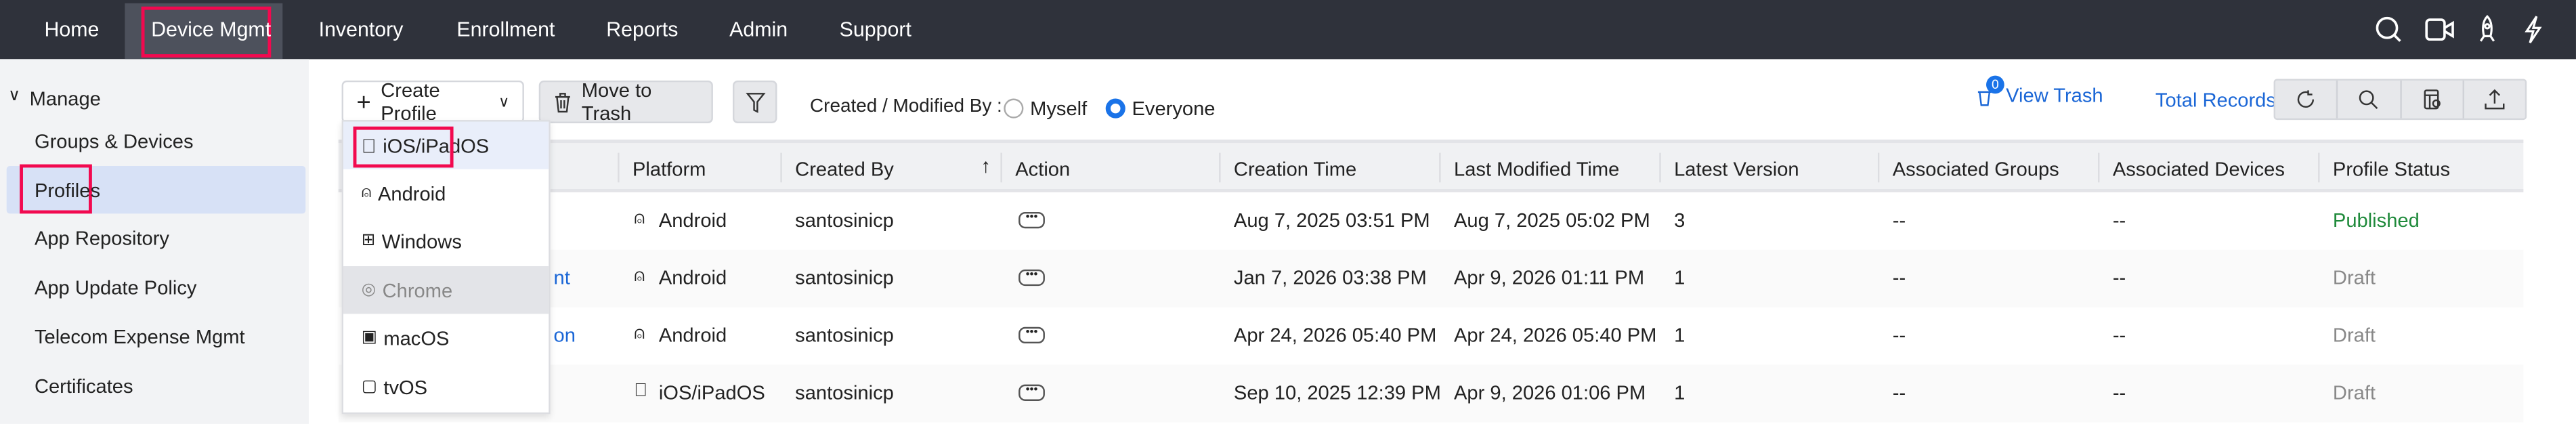 The image size is (2576, 424). Describe the element at coordinates (1537, 169) in the screenshot. I see `col-last-modified: Last Modified Time` at that location.